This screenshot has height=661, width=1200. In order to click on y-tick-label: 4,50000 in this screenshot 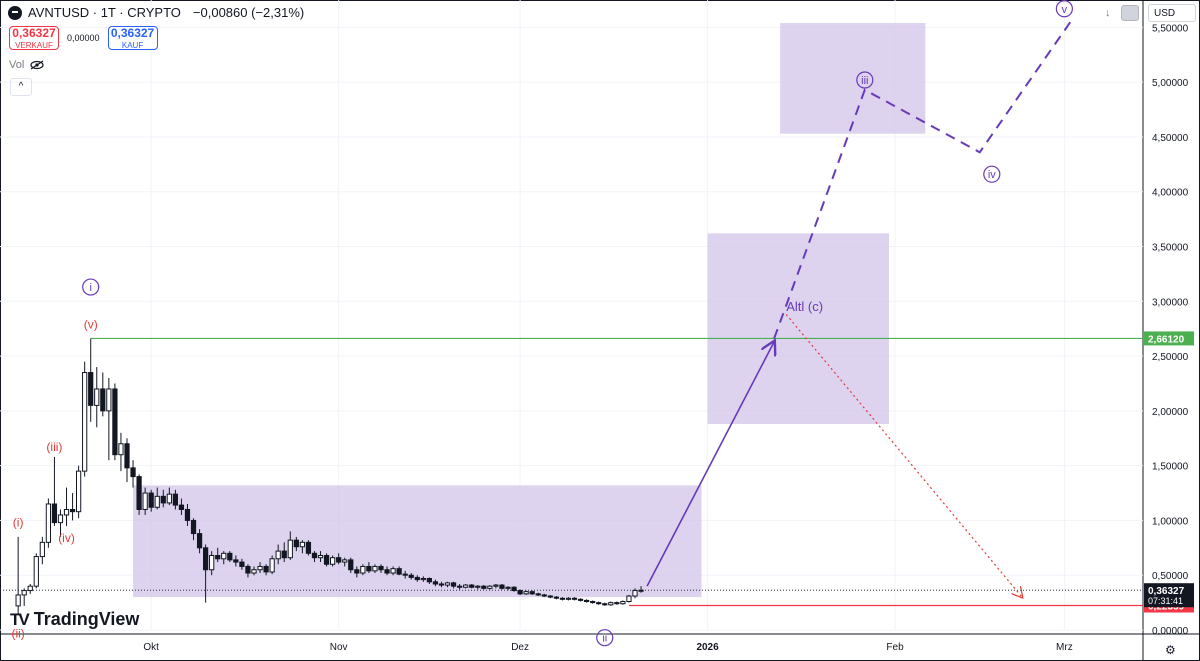, I will do `click(1170, 138)`.